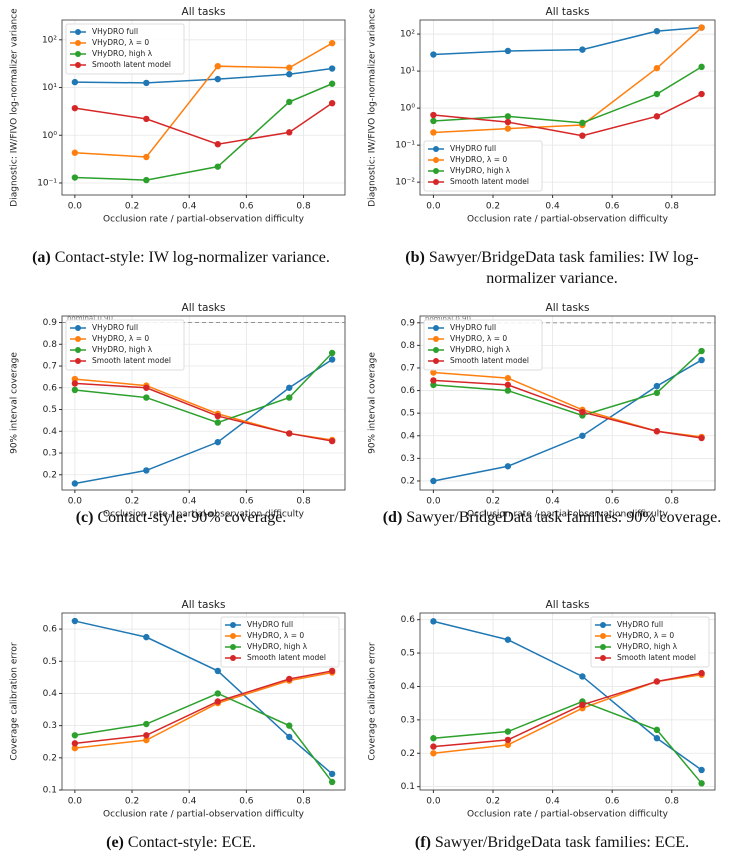  I want to click on legend-label: VHyDRO, λ = 0, so click(120, 42).